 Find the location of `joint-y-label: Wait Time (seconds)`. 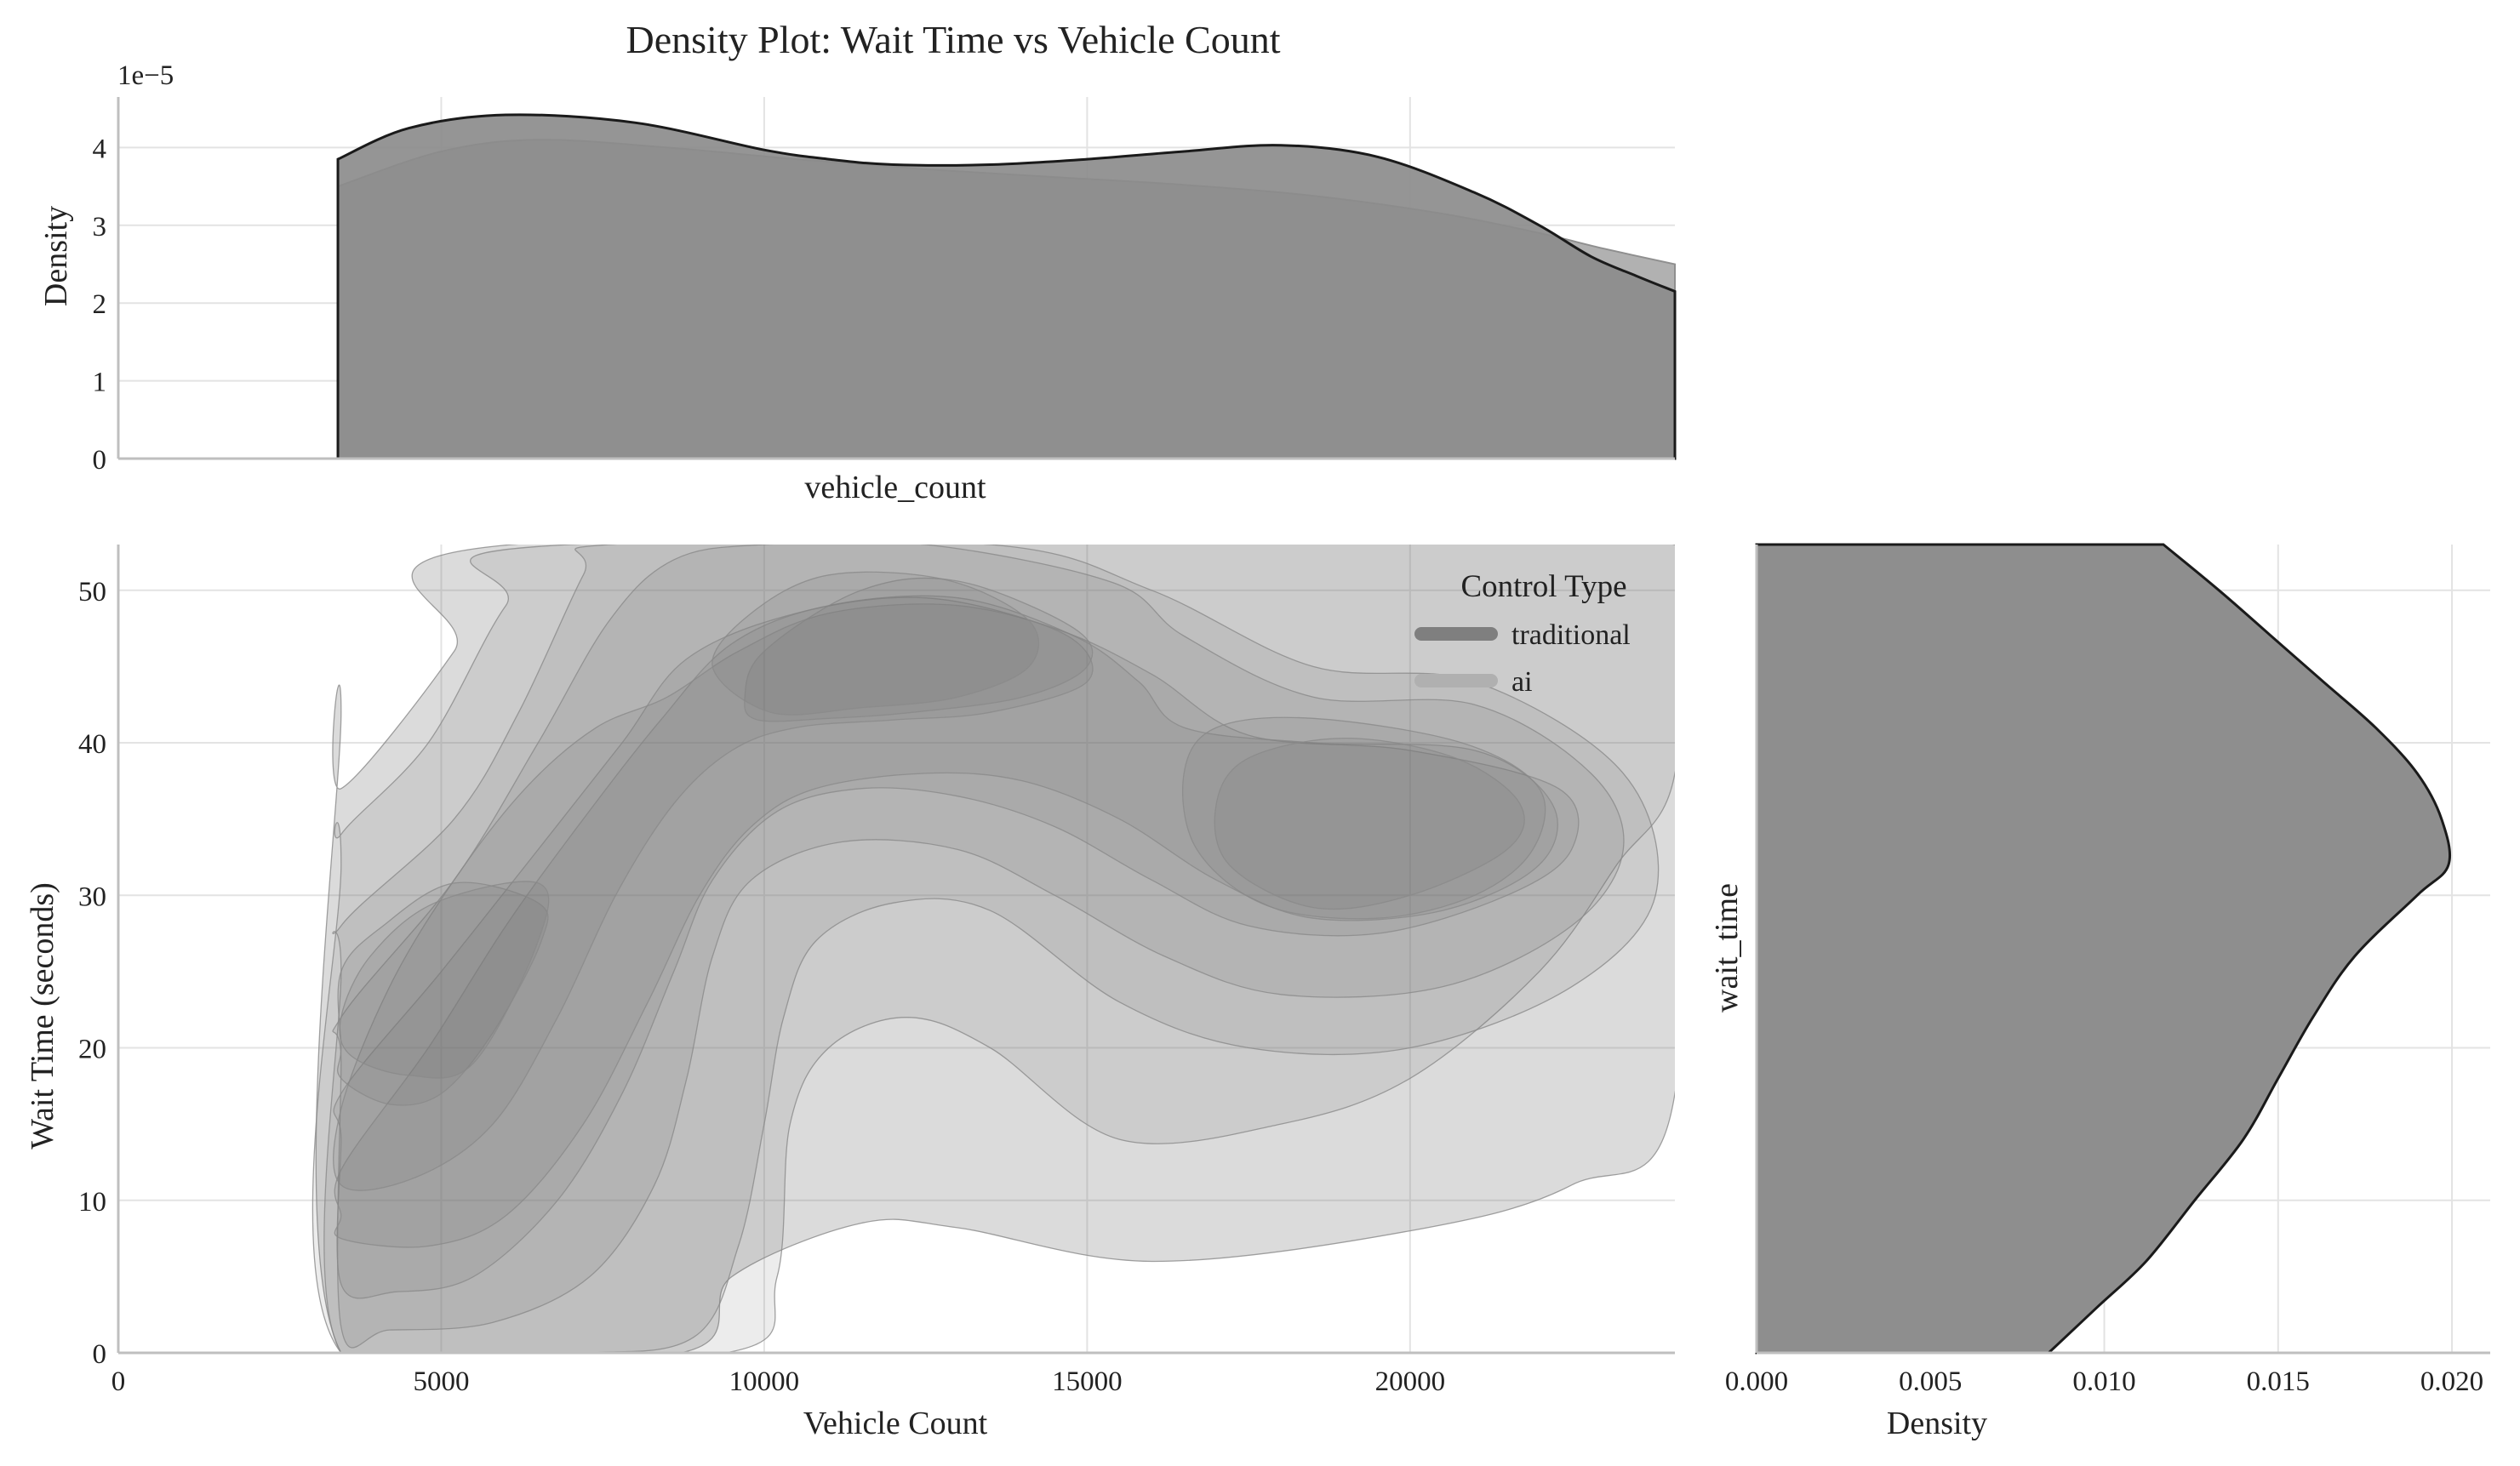

joint-y-label: Wait Time (seconds) is located at coordinates (42, 1015).